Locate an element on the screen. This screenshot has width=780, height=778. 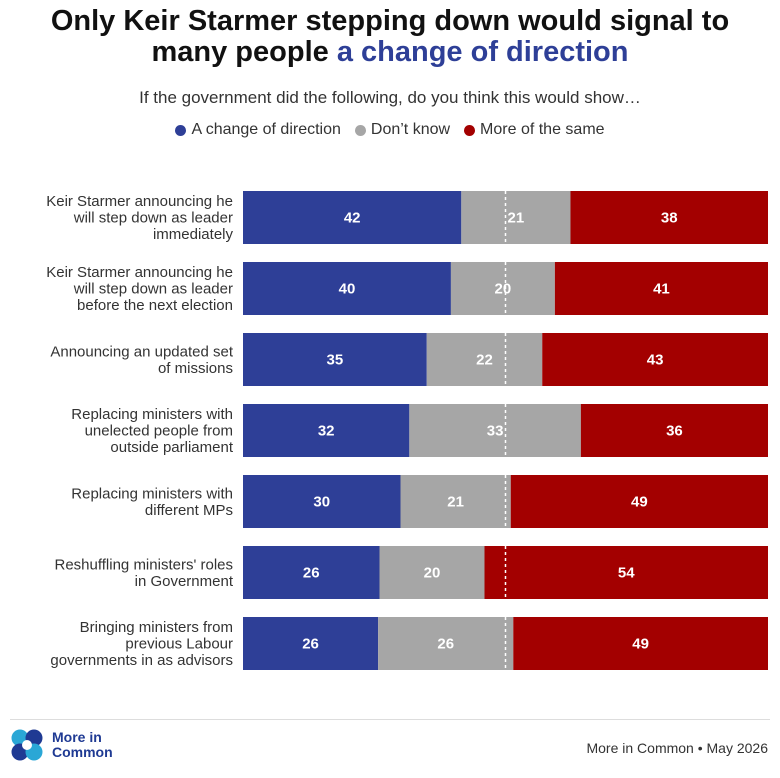
category-label-line: Reshuffling ministers' roles is located at coordinates (144, 564).